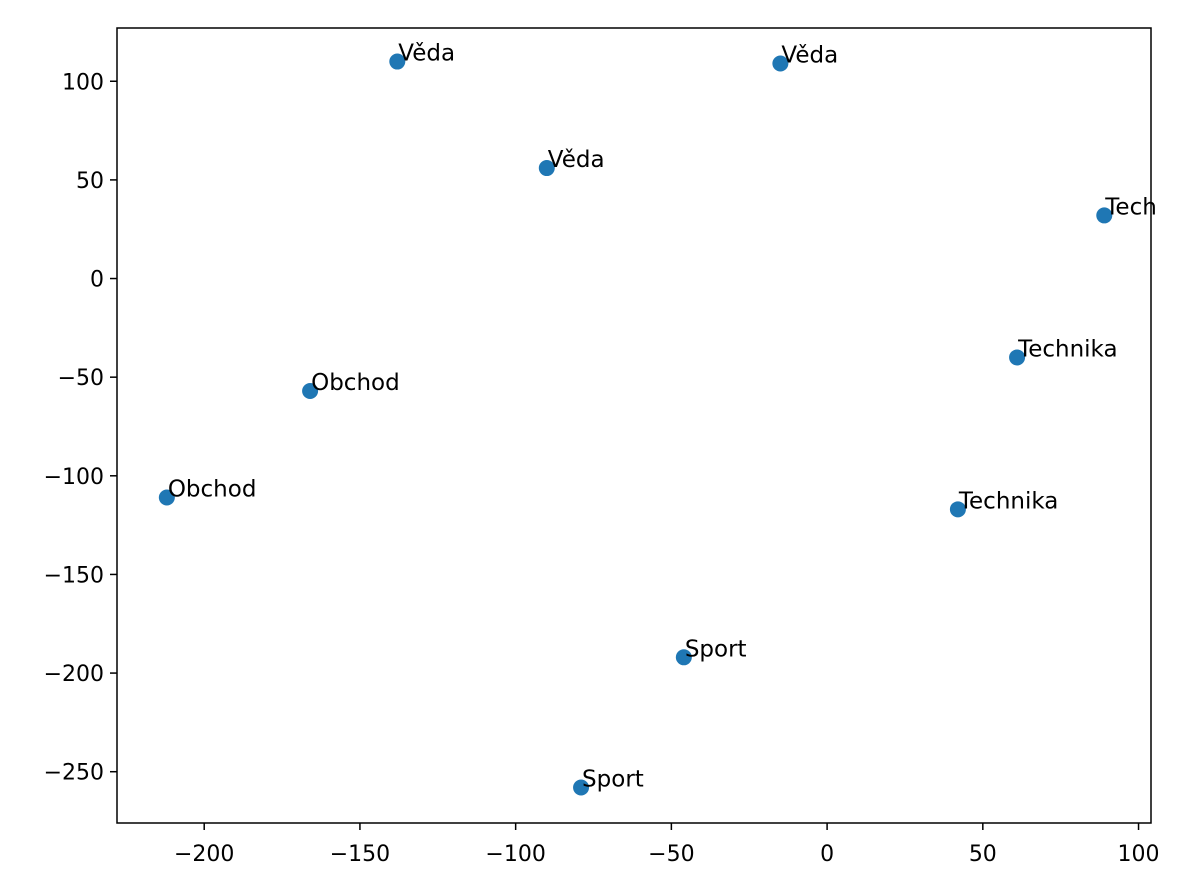  Describe the element at coordinates (74, 773) in the screenshot. I see `y-tick-label: −250` at that location.